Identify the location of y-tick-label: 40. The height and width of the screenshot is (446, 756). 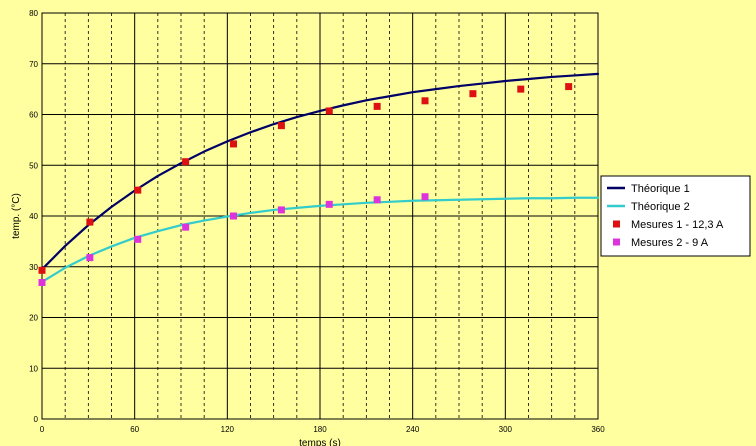
(33, 216).